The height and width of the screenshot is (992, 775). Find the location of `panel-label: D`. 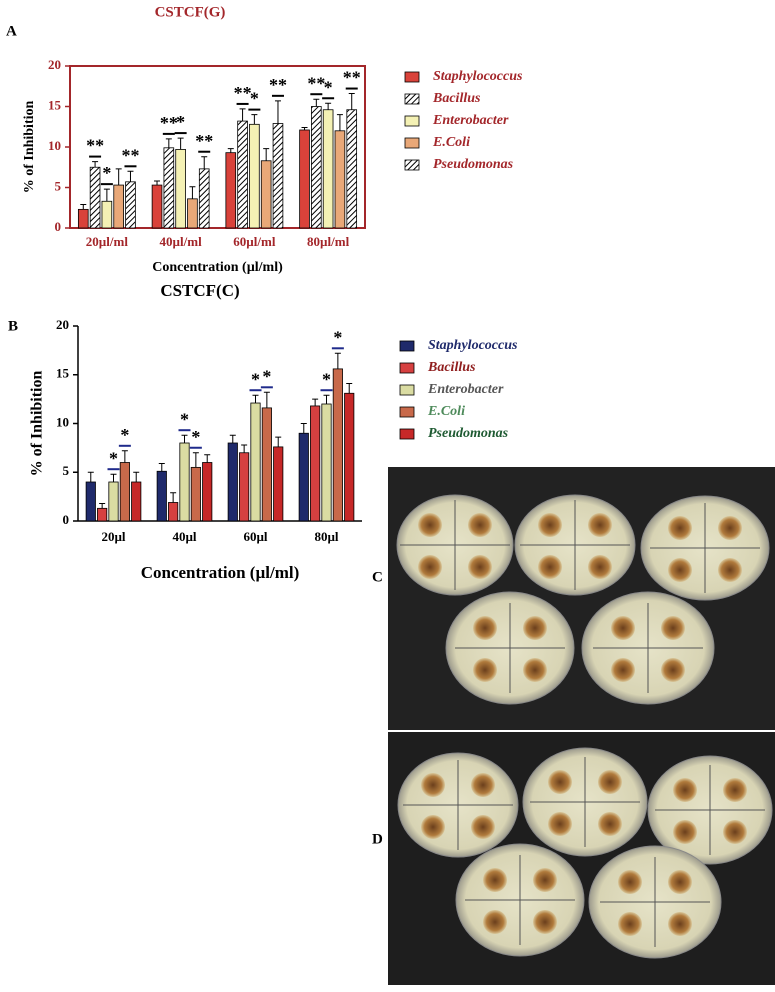

panel-label: D is located at coordinates (377, 839).